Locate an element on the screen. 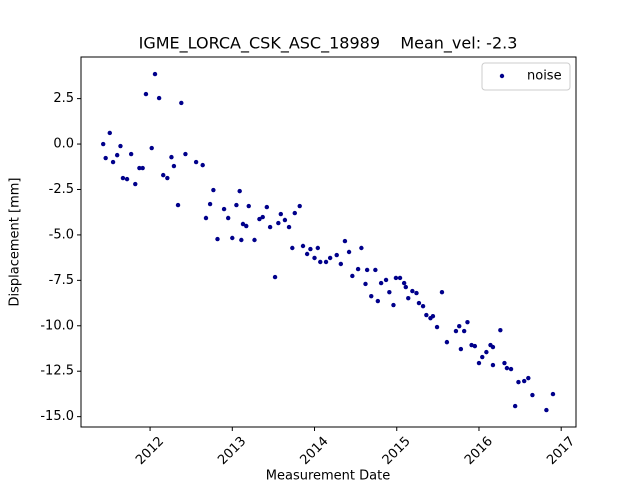  y-tick-label: 0.0 is located at coordinates (63, 144).